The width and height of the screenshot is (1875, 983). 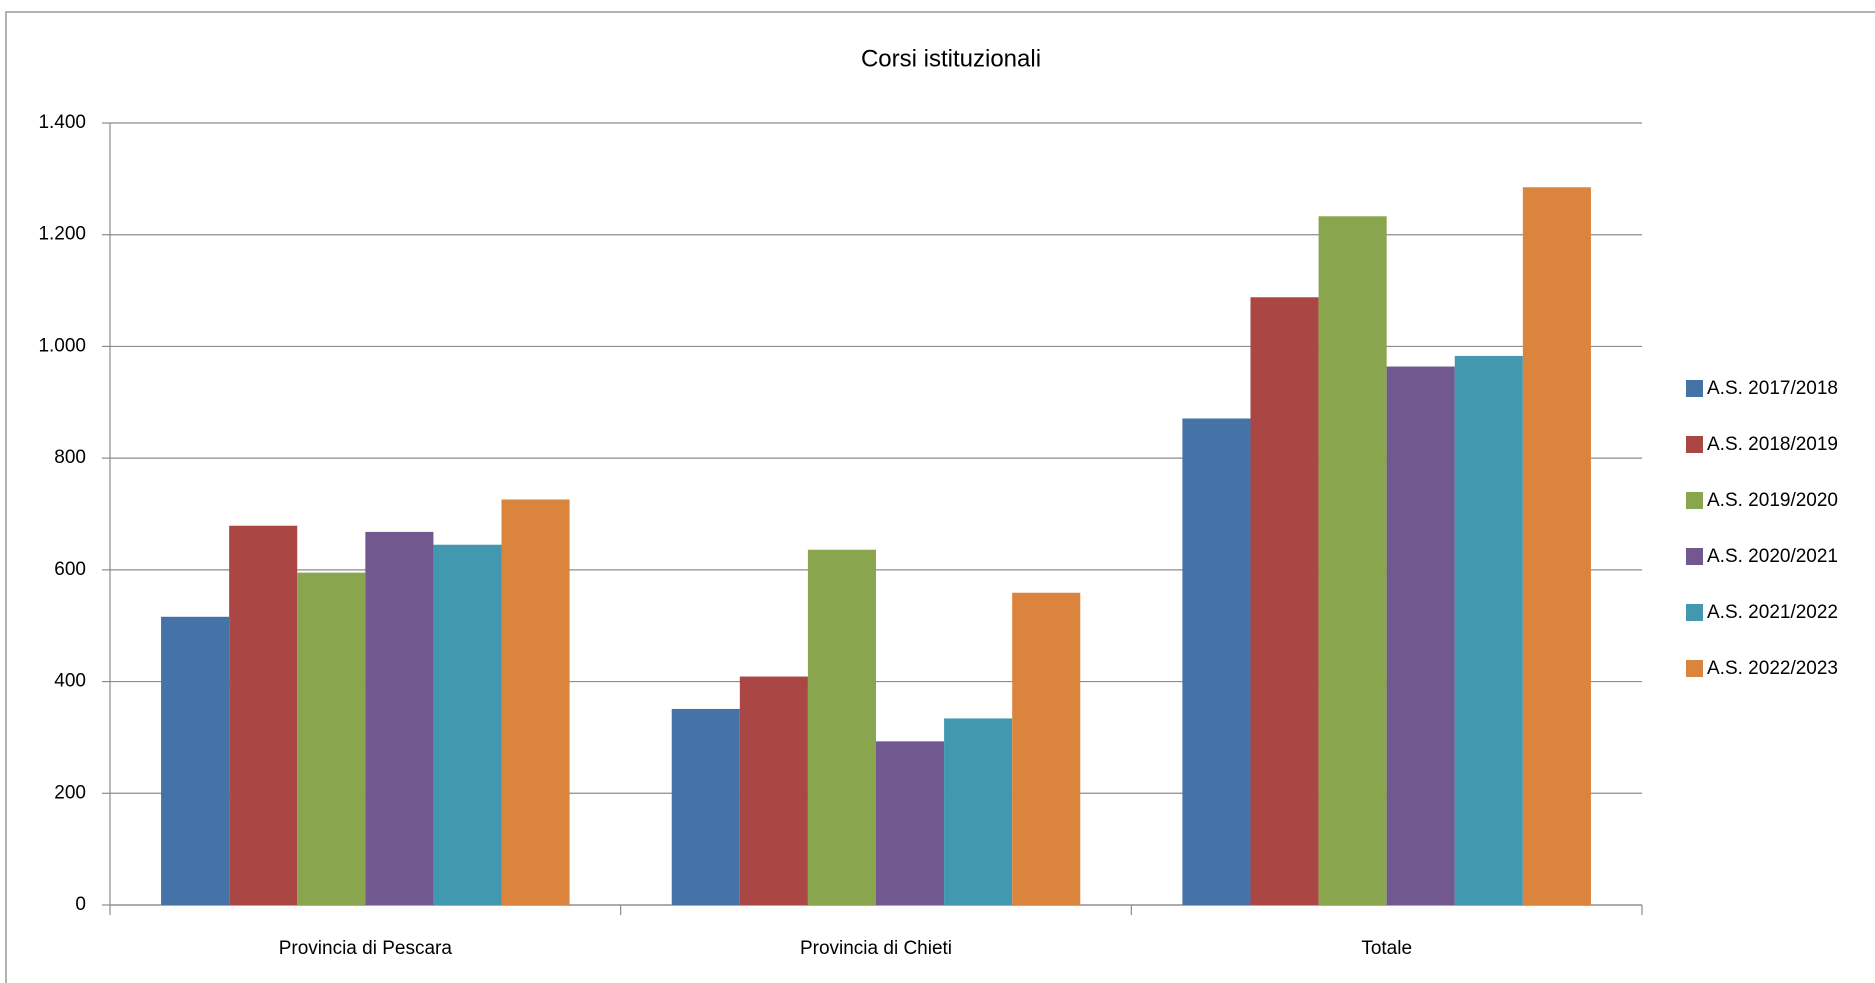 I want to click on y-tick-label: 1.000, so click(x=62, y=345).